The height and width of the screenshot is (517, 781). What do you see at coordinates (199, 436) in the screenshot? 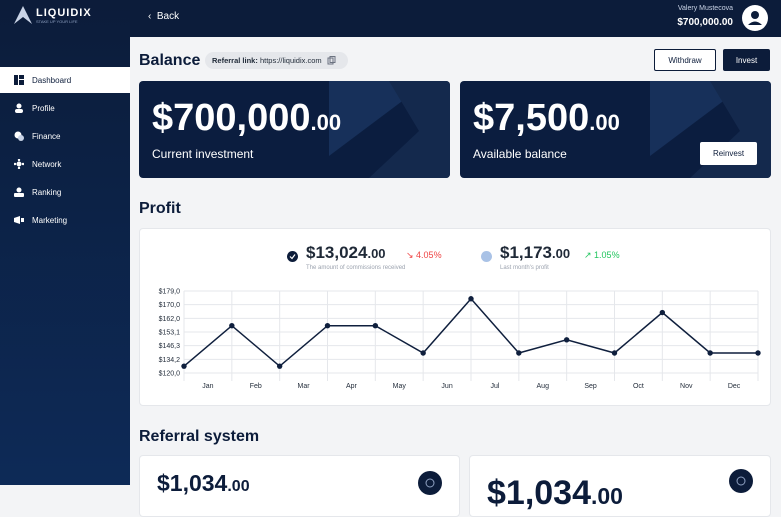
I see `referral-title: Referral system` at bounding box center [199, 436].